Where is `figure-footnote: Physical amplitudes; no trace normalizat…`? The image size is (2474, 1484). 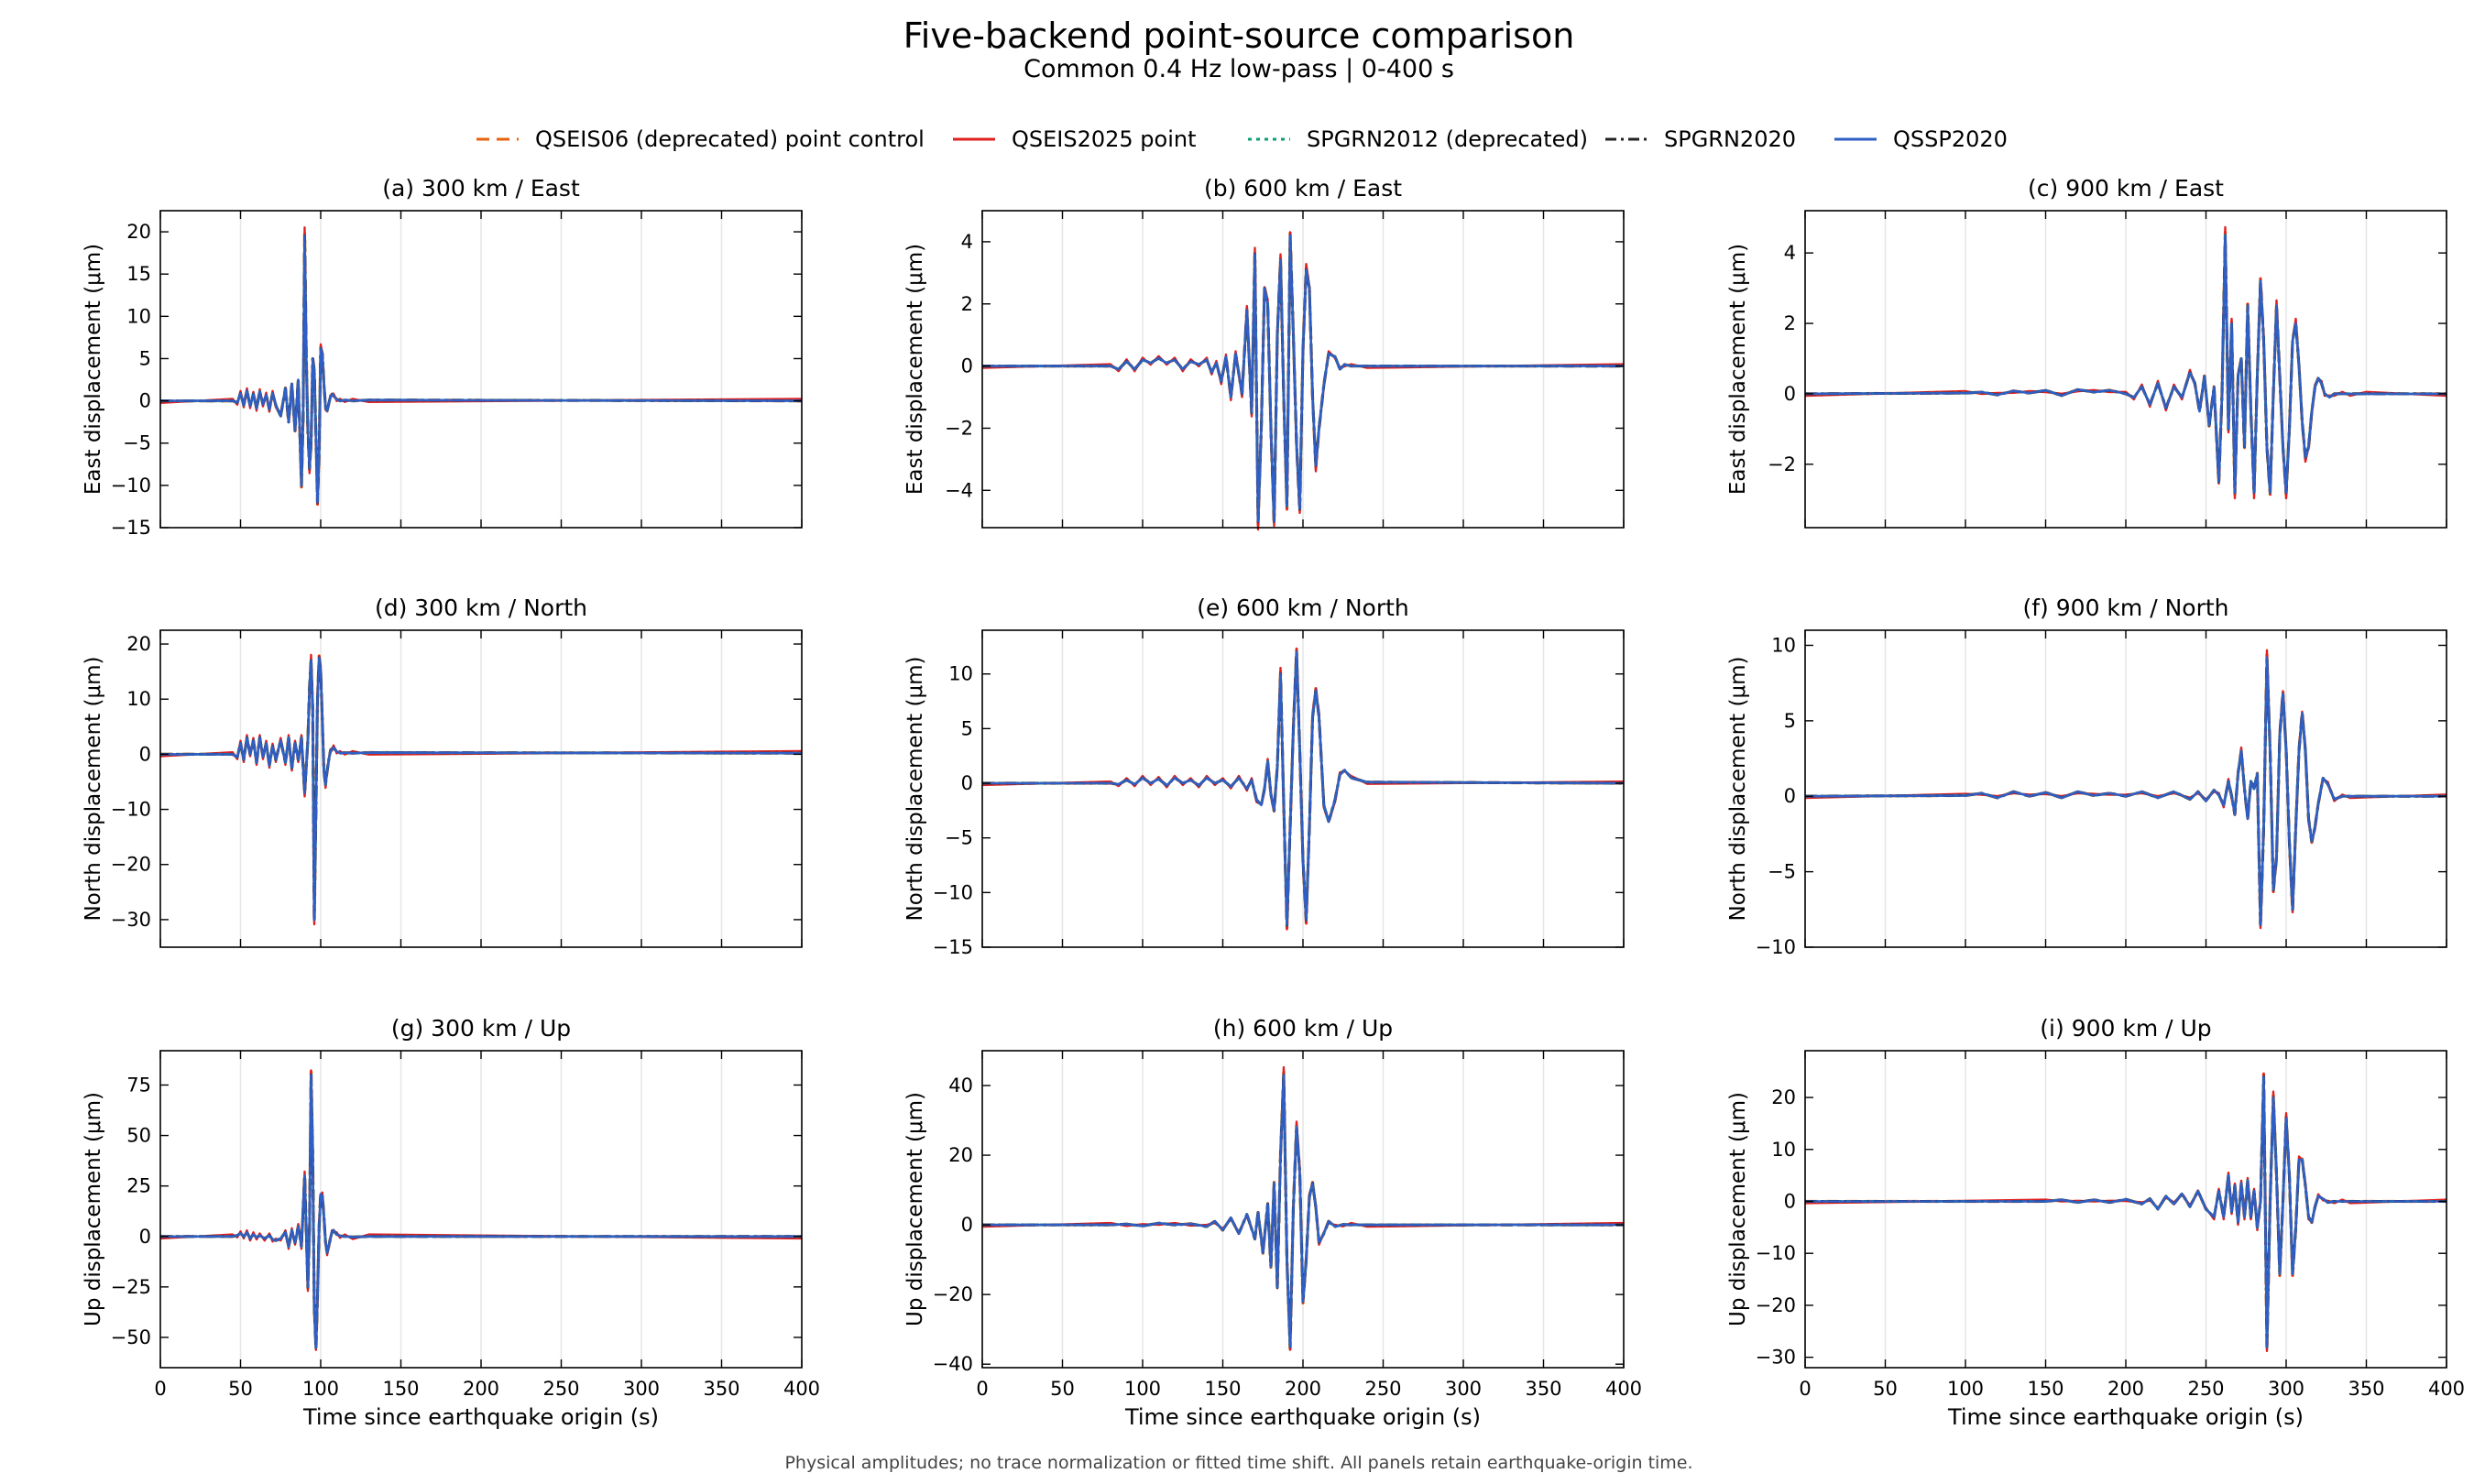
figure-footnote: Physical amplitudes; no trace normalizat… is located at coordinates (1238, 1463).